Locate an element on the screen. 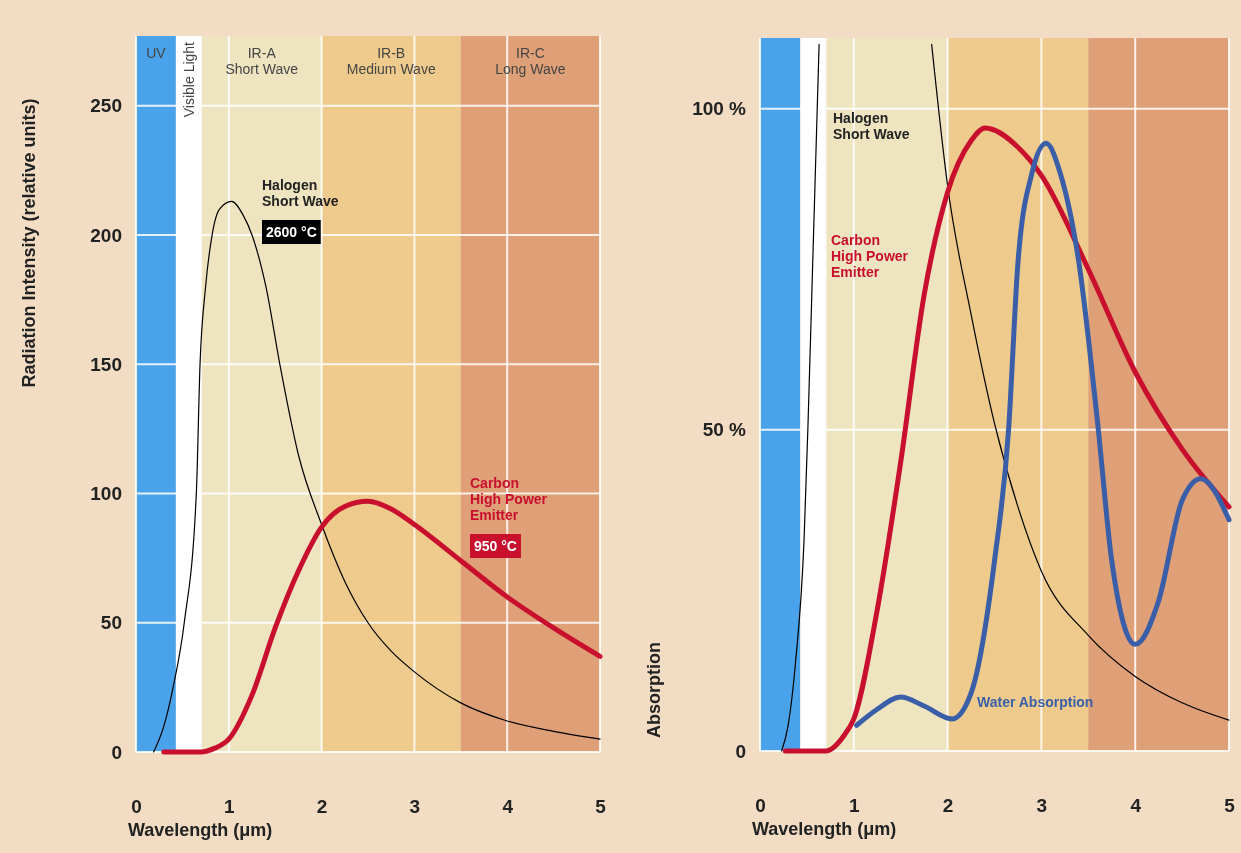 This screenshot has height=853, width=1241. y-tick-label: 200 is located at coordinates (106, 235).